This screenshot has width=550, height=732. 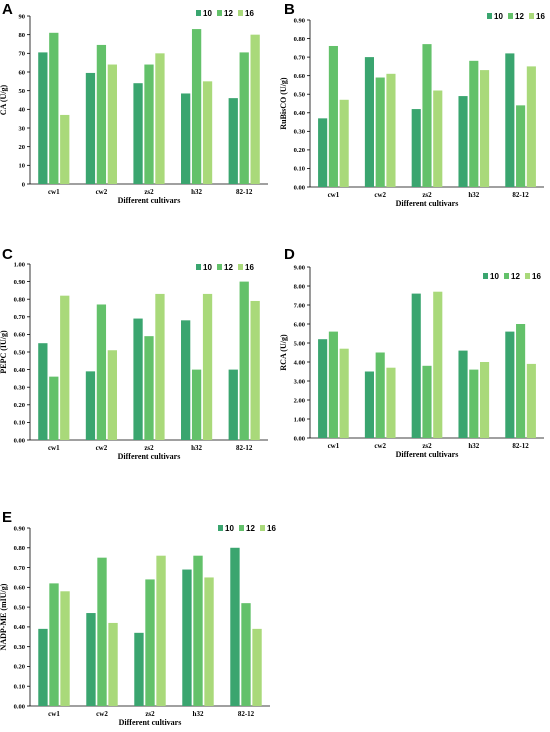 I want to click on y-tick-label: 70, so click(x=22, y=54).